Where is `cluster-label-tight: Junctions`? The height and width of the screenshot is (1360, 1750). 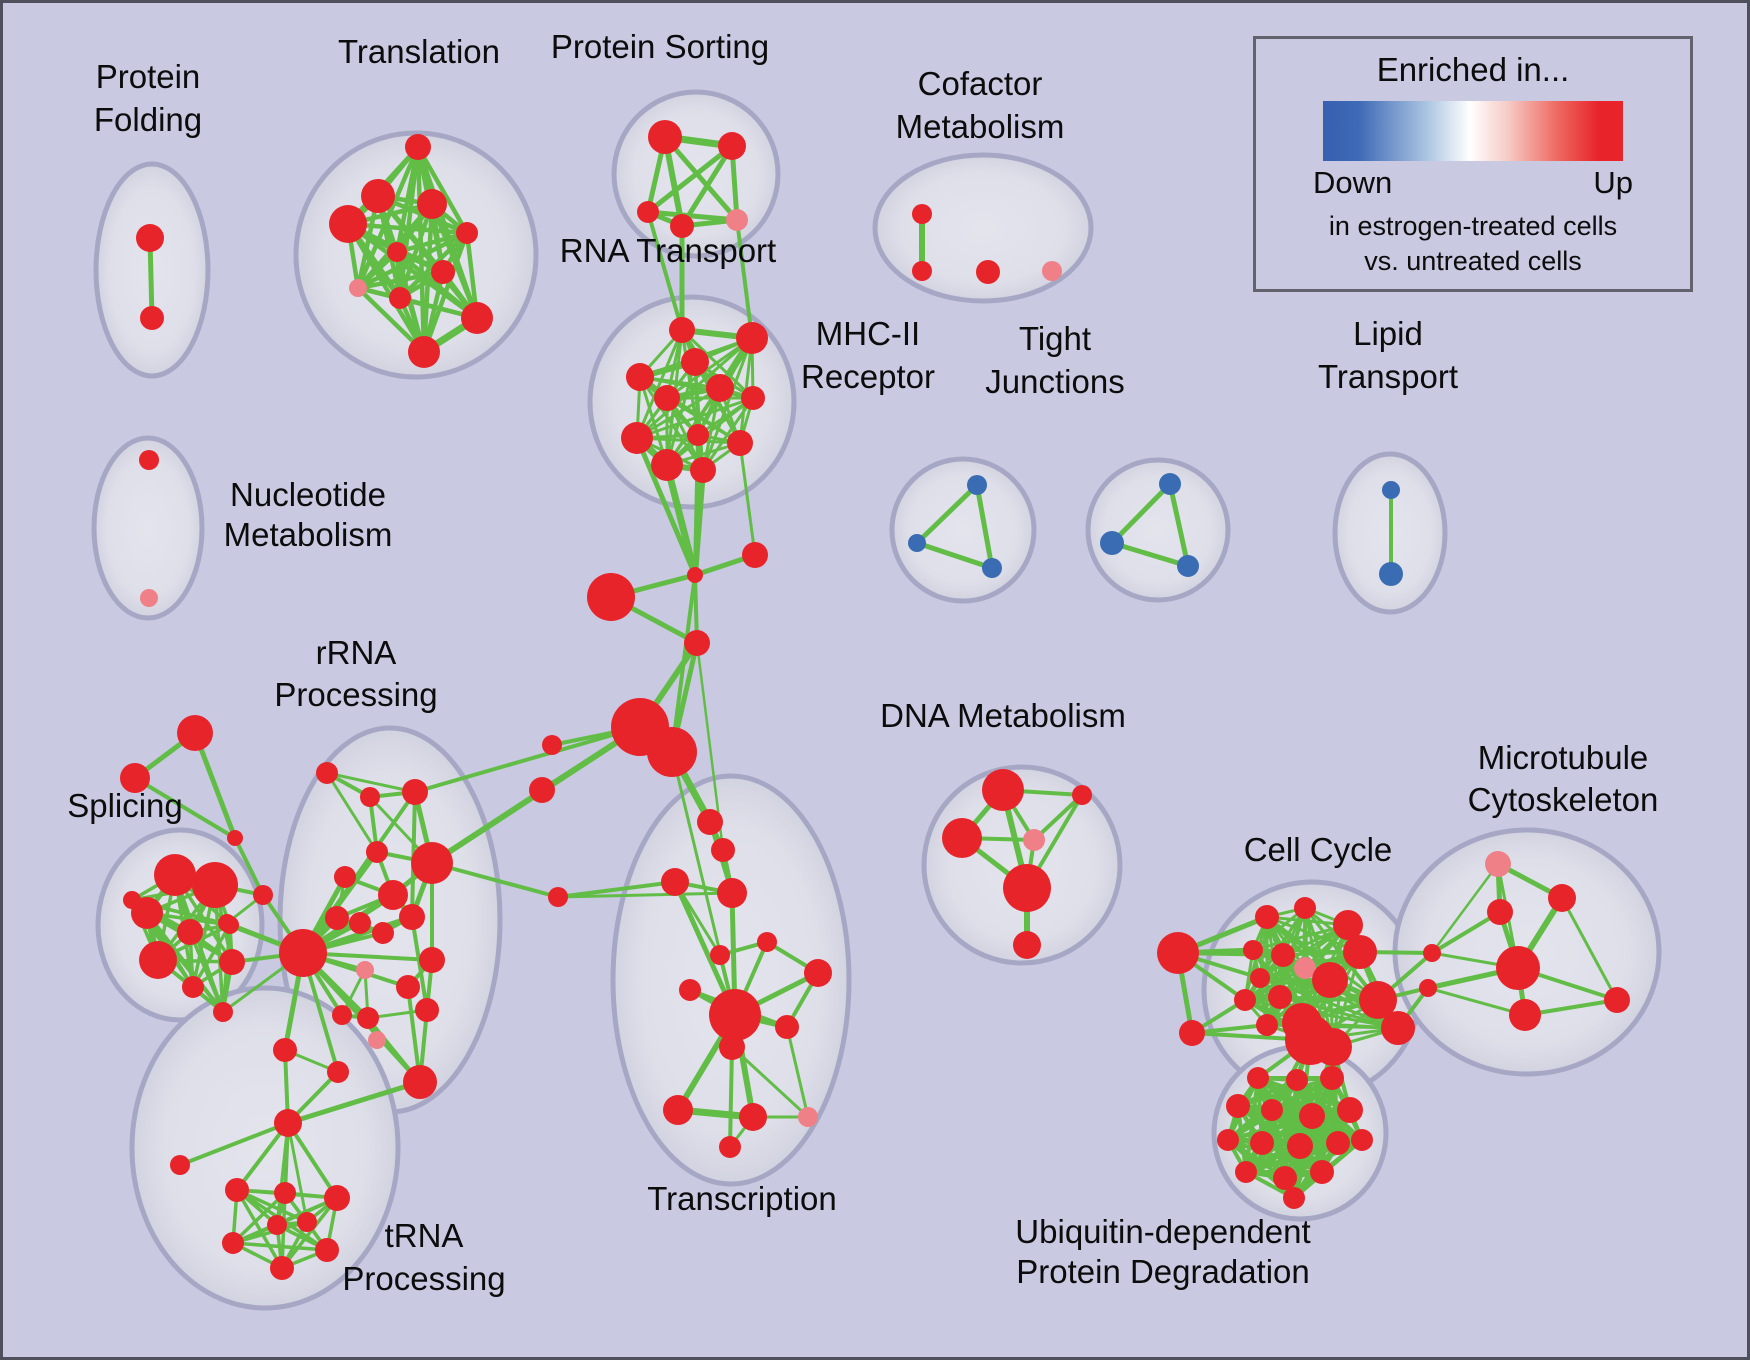
cluster-label-tight: Junctions is located at coordinates (1054, 381).